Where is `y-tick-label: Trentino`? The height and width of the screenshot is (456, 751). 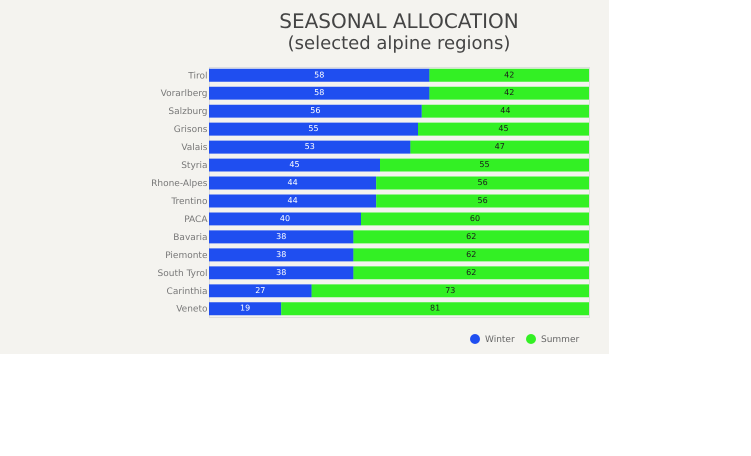 y-tick-label: Trentino is located at coordinates (189, 201).